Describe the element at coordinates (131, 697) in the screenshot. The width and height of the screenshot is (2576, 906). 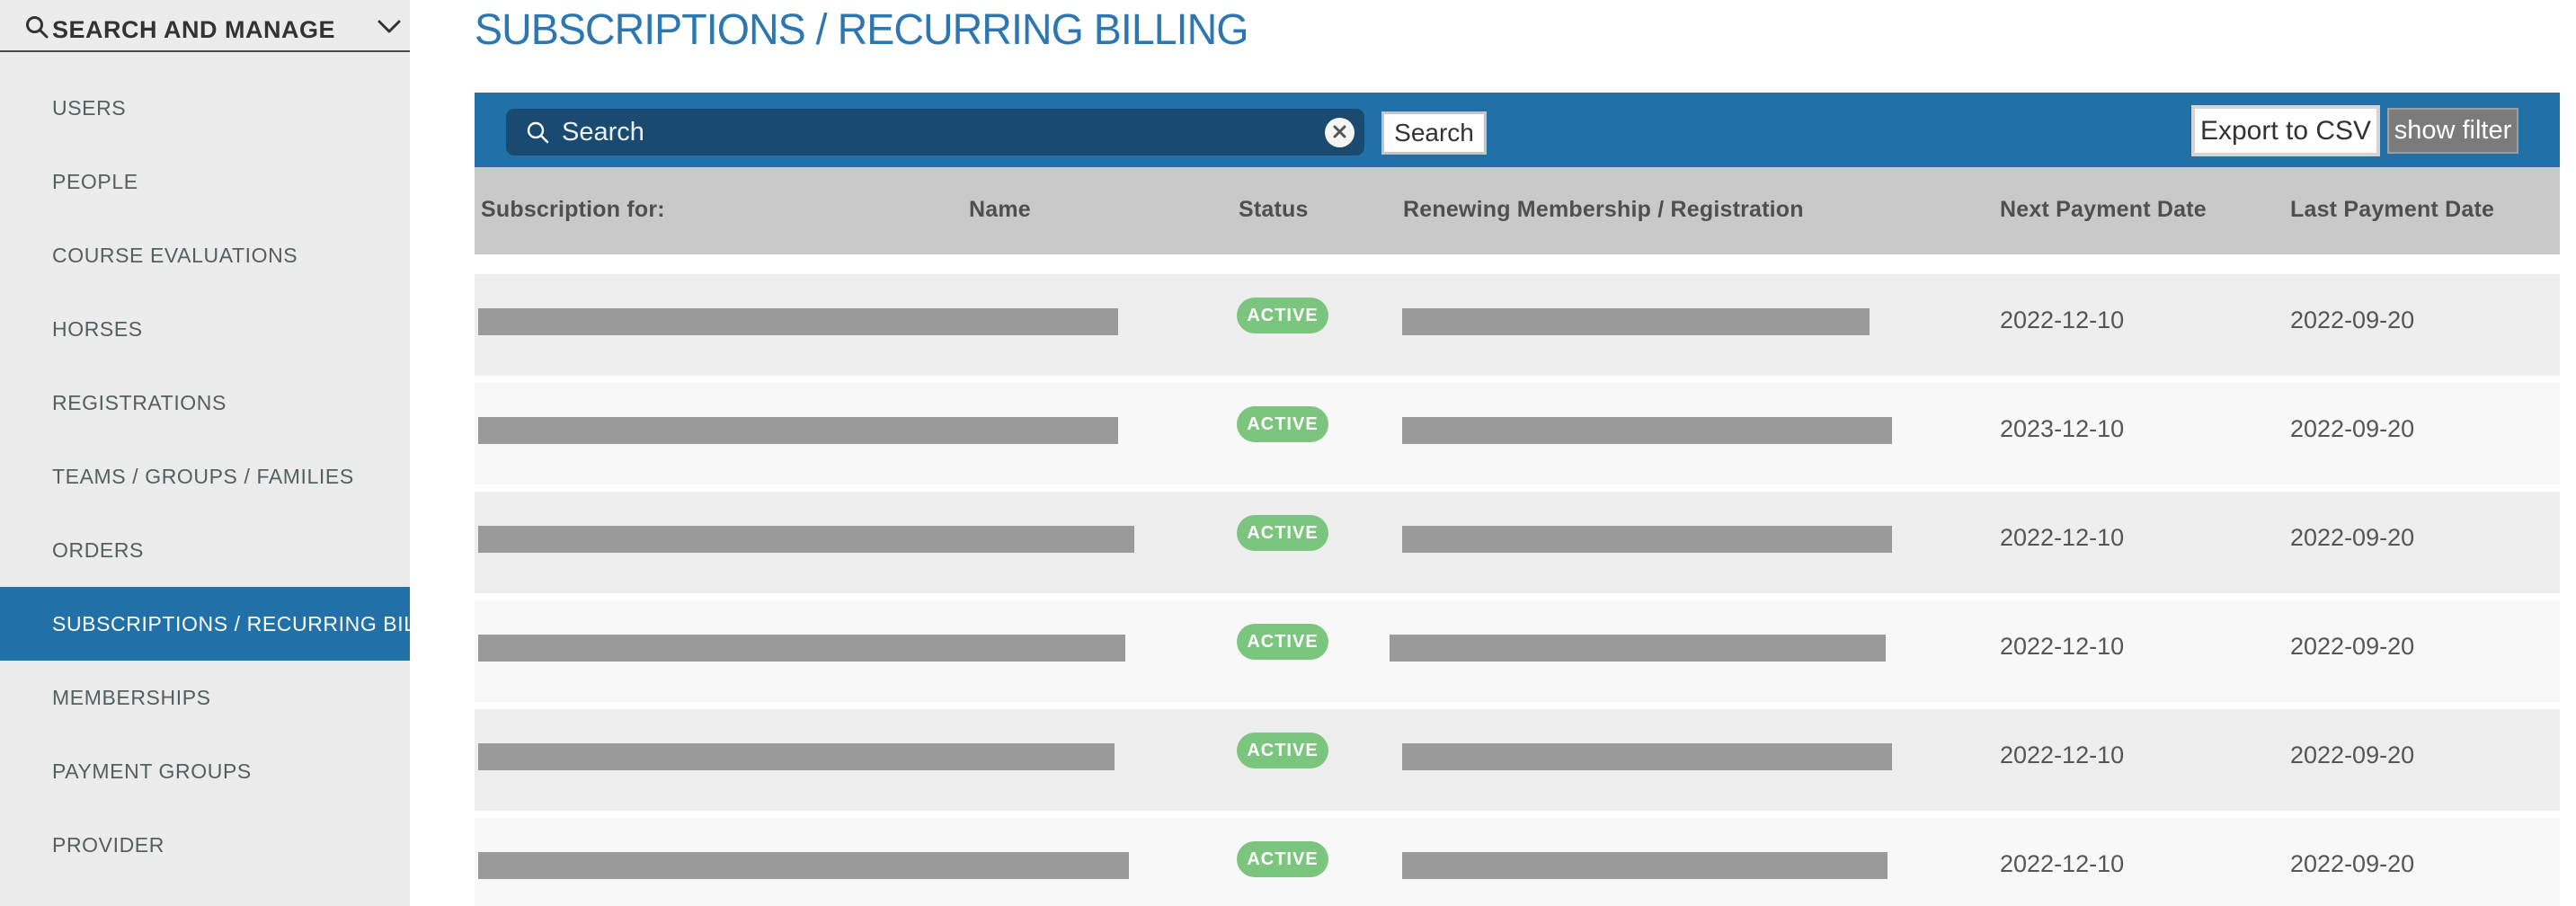
I see `sidebar-item-label: MEMBERSHIPS` at that location.